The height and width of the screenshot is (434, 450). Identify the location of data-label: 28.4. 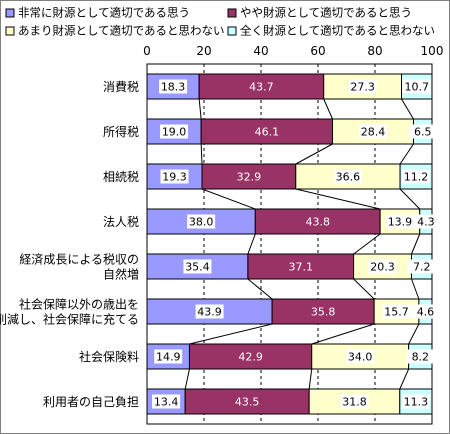
(373, 132).